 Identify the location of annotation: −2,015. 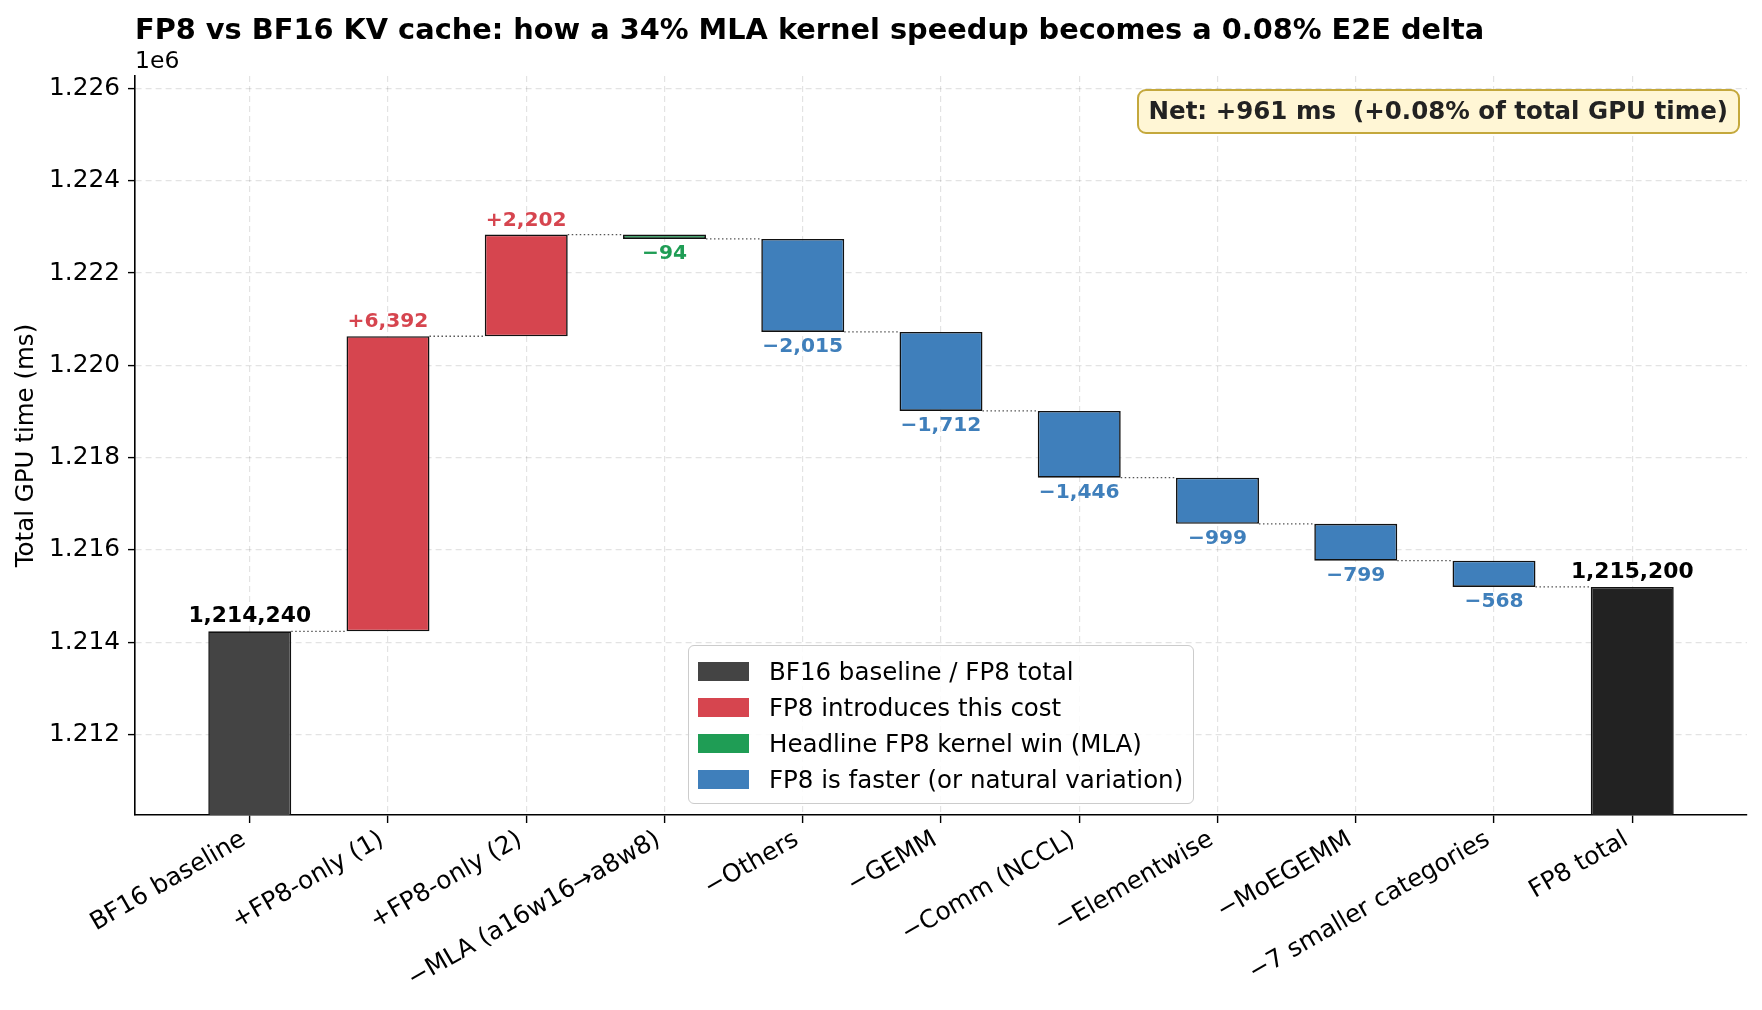
(803, 345).